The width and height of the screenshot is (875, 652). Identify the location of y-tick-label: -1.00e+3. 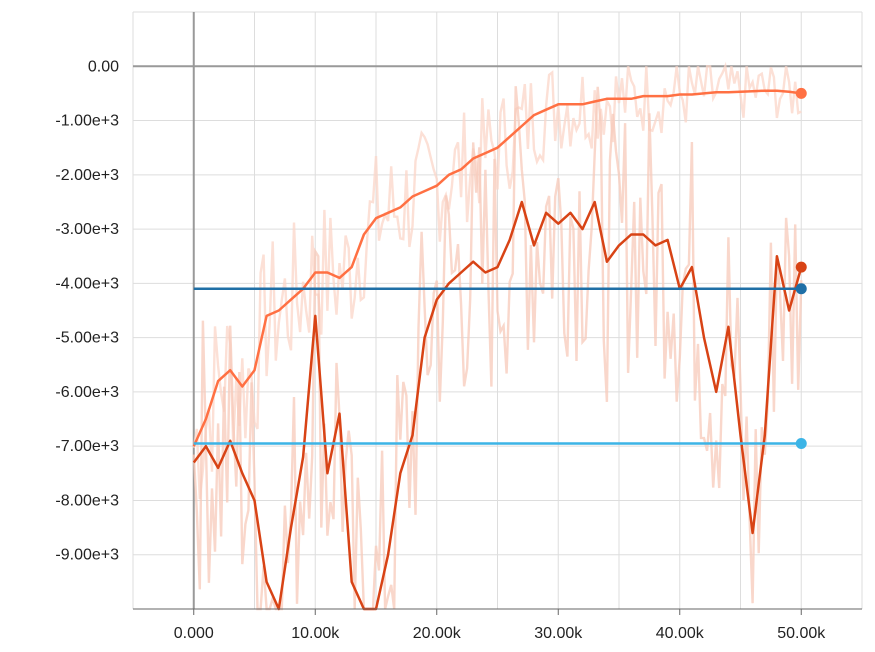
(87, 121).